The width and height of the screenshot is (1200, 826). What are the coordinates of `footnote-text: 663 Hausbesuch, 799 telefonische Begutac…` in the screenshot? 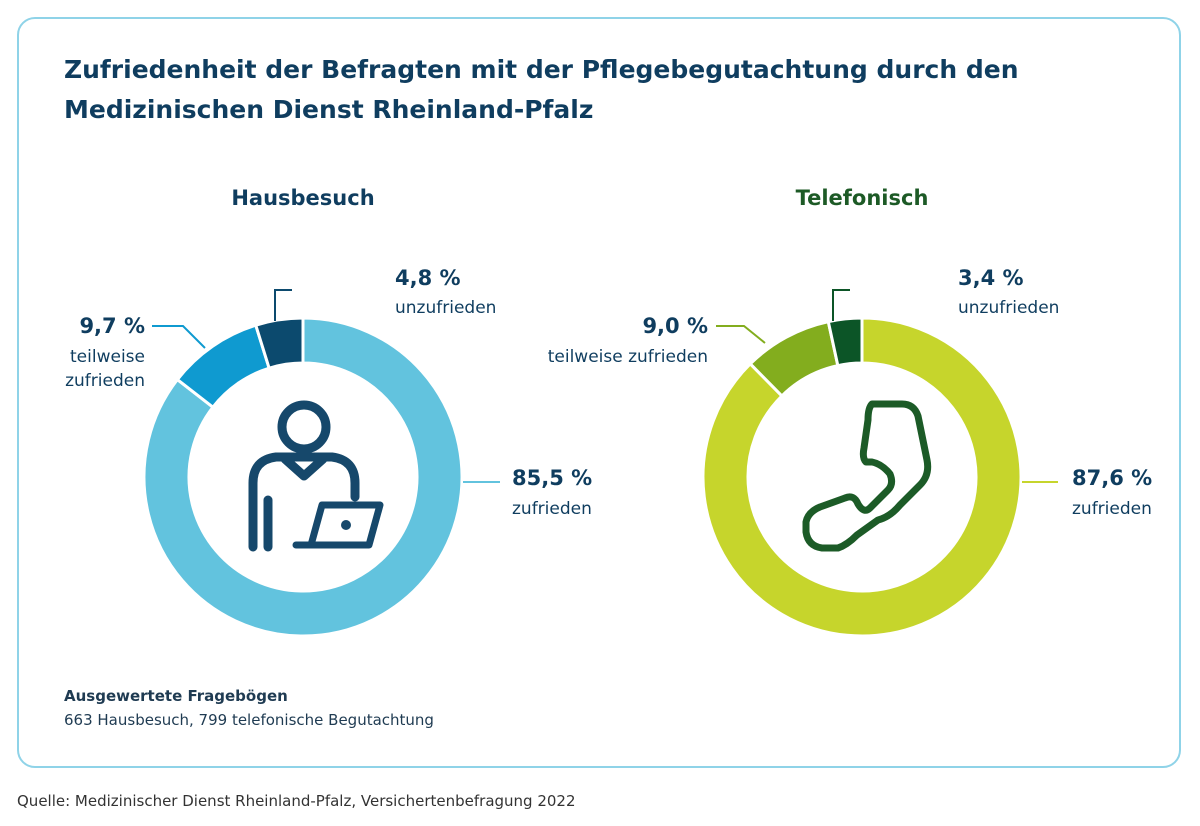 It's located at (249, 720).